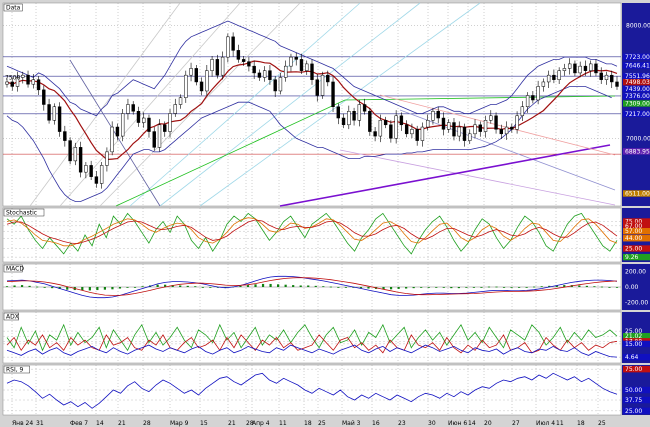 Image resolution: width=650 pixels, height=427 pixels. Describe the element at coordinates (633, 390) in the screenshot. I see `axis-label: 50.00` at that location.